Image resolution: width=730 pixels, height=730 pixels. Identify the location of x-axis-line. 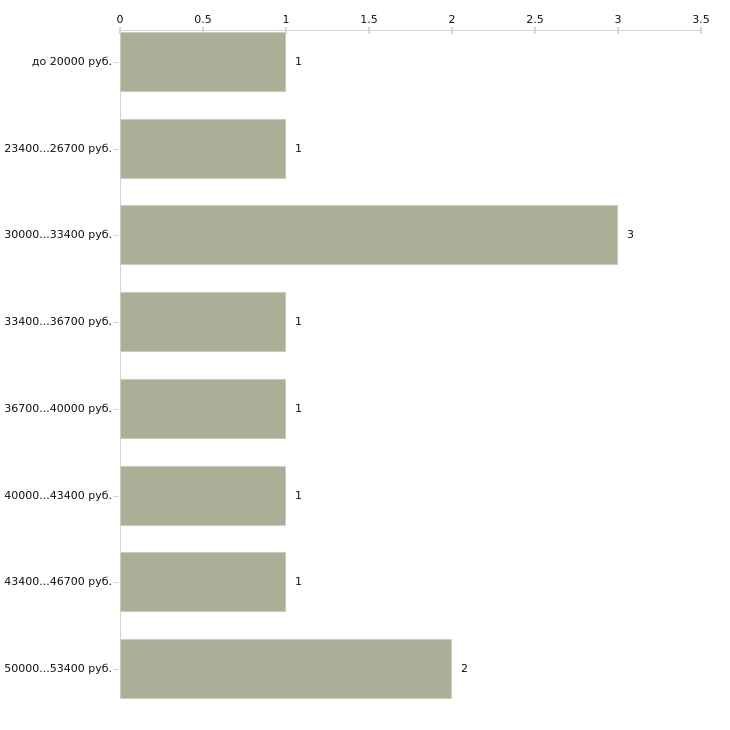
(410, 30).